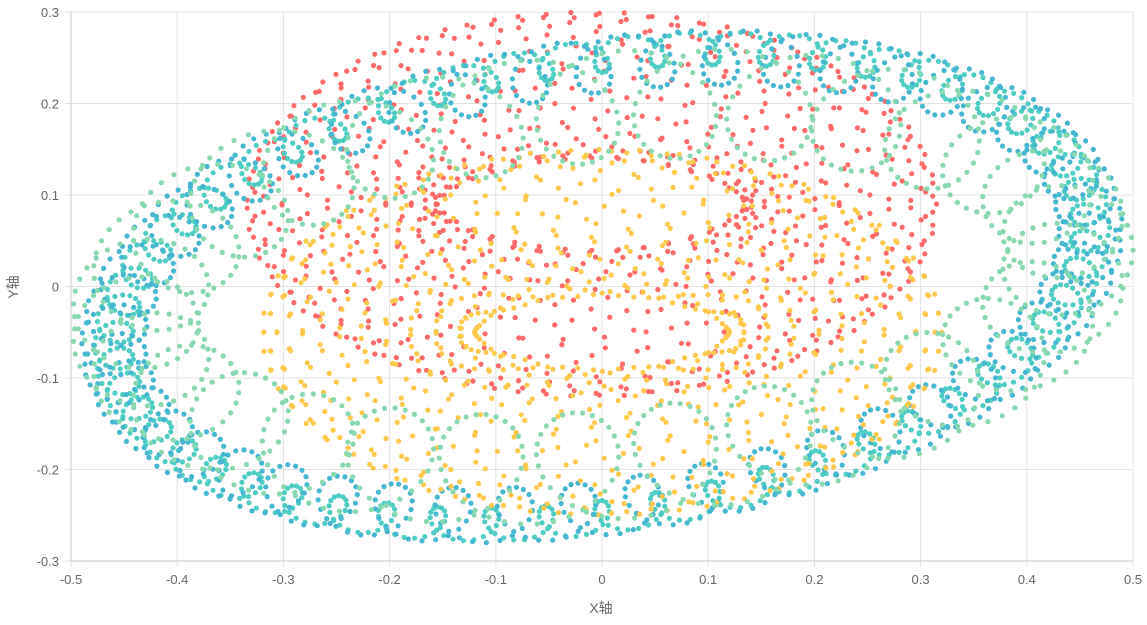 This screenshot has width=1147, height=625. I want to click on y-tick-label: 0.1, so click(50, 195).